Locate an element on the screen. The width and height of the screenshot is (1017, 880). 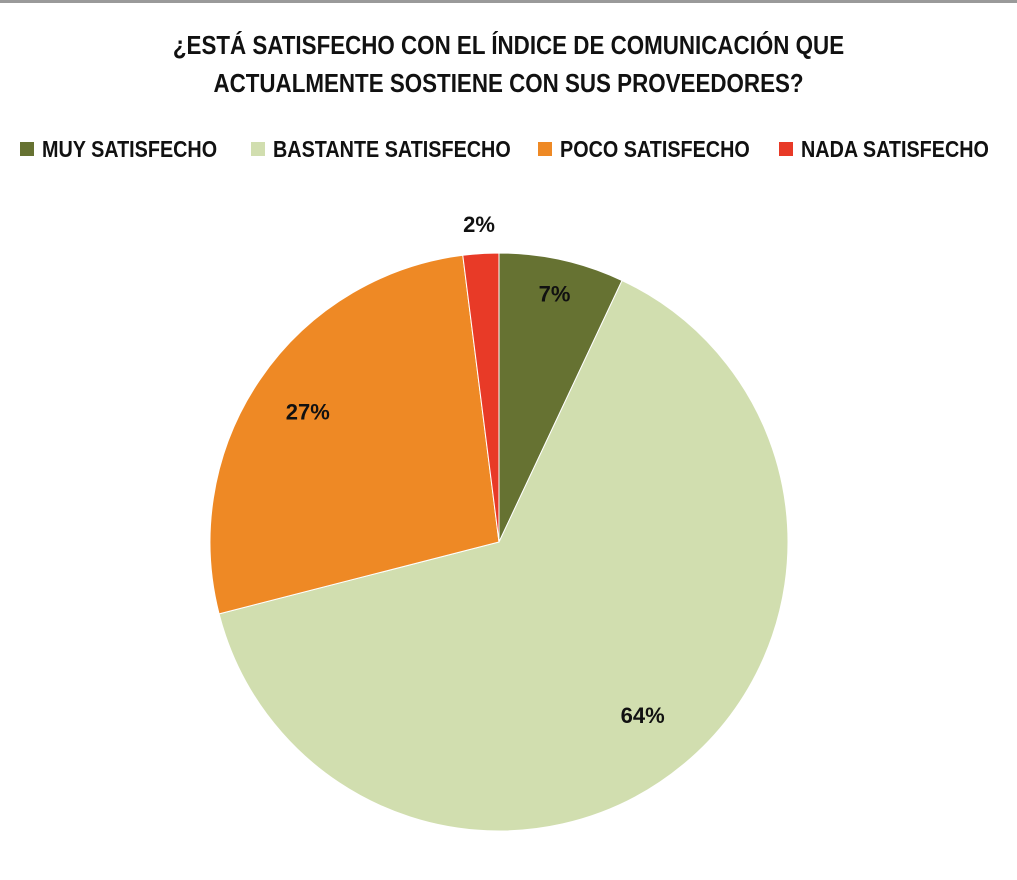
pie-slice-poco-satisfecho is located at coordinates (354, 434).